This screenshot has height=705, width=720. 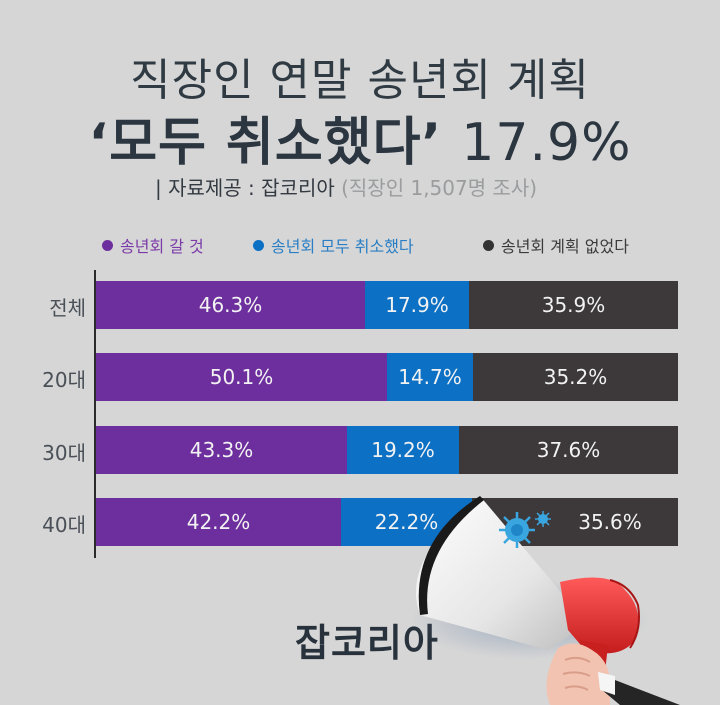 What do you see at coordinates (258, 245) in the screenshot?
I see `legend-dot-blue-icon` at bounding box center [258, 245].